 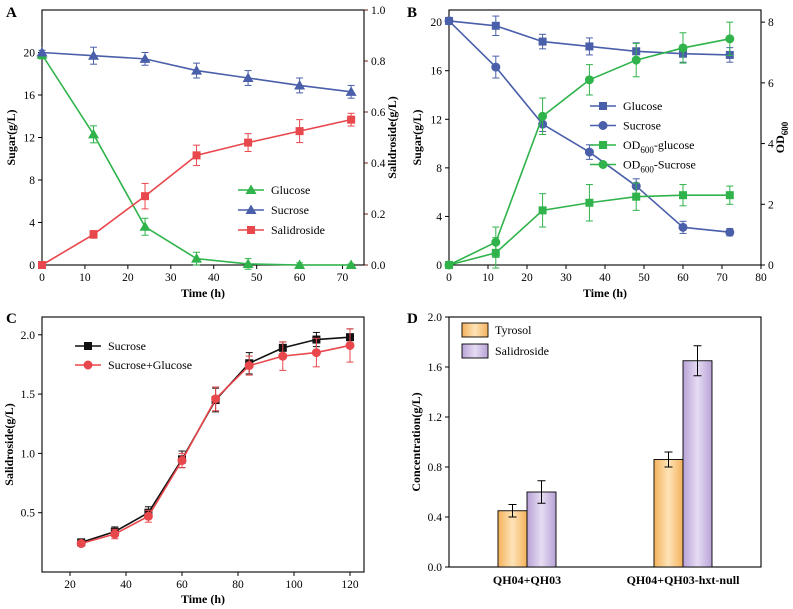 I want to click on panel-b-left-y-tick-label: 4, so click(x=439, y=217).